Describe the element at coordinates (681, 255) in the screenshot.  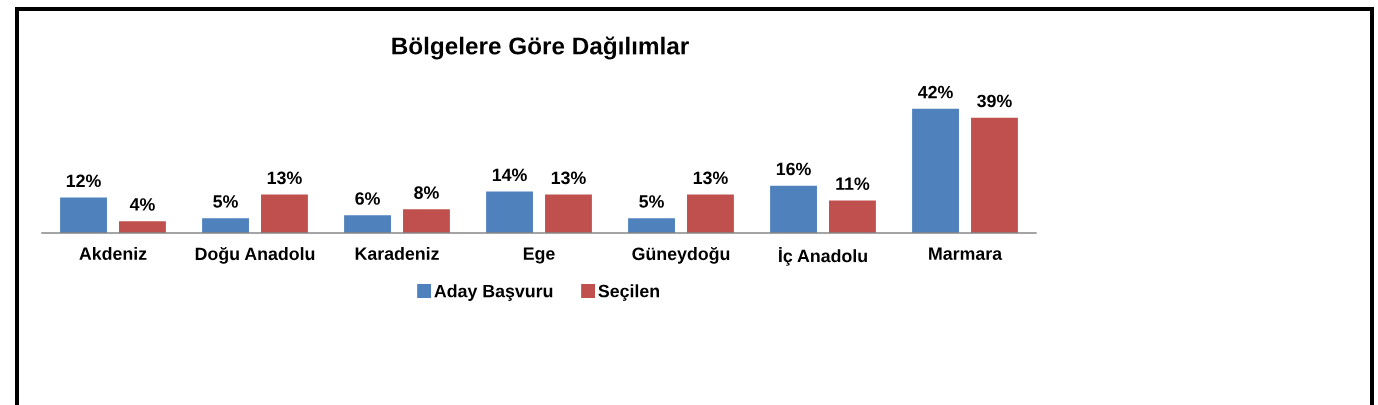
I see `x-tick-label: Güneydoğu` at that location.